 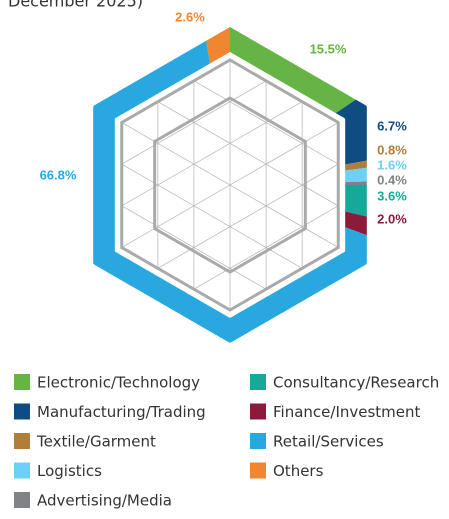 What do you see at coordinates (121, 412) in the screenshot?
I see `legend-label: Manufacturing/Trading` at bounding box center [121, 412].